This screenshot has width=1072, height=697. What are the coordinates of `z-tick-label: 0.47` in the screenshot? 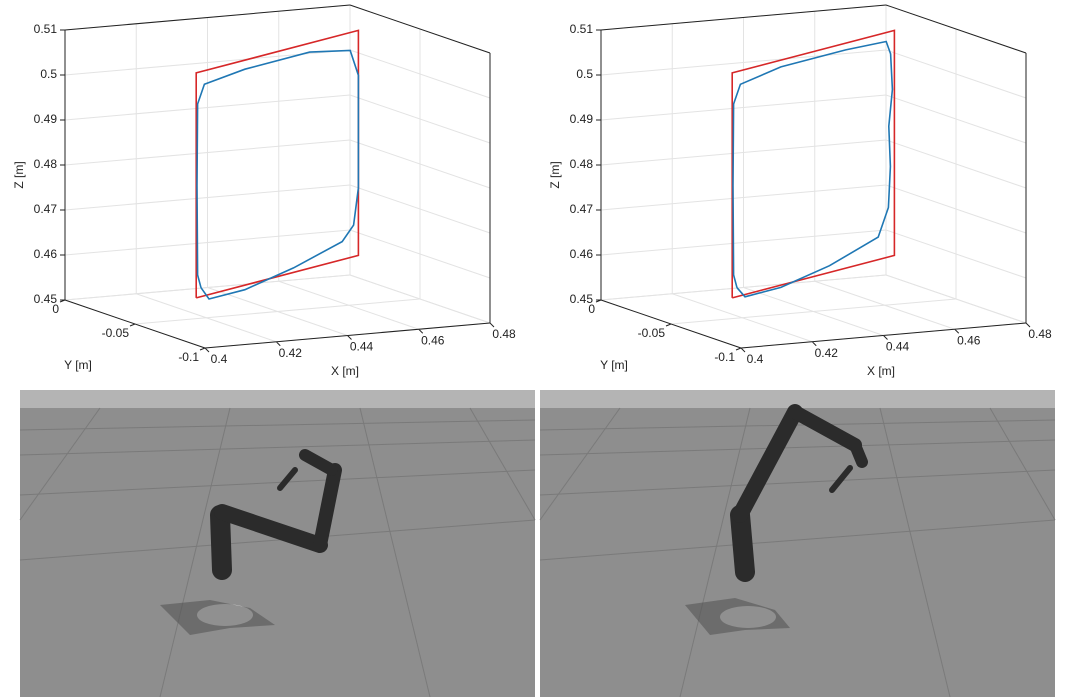 It's located at (582, 209).